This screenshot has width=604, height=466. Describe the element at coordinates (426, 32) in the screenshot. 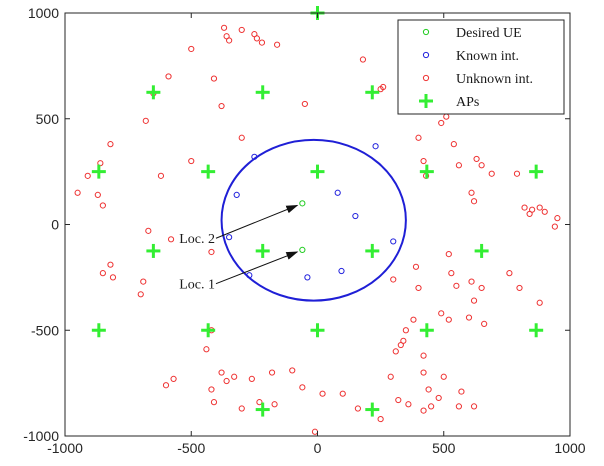

I see `legend-marker-desired-ue` at that location.